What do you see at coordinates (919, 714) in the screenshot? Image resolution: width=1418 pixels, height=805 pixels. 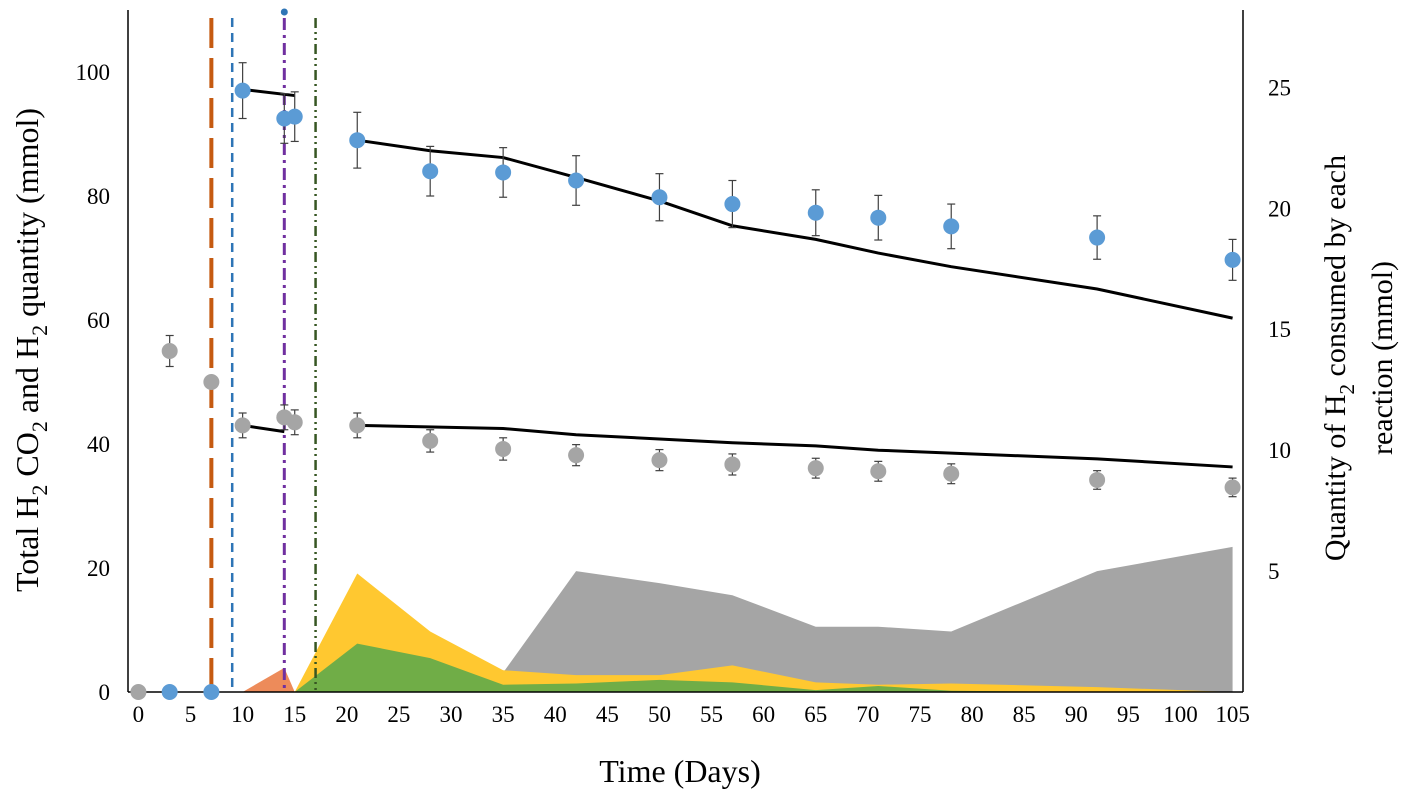 I see `x-tick-label: 75` at bounding box center [919, 714].